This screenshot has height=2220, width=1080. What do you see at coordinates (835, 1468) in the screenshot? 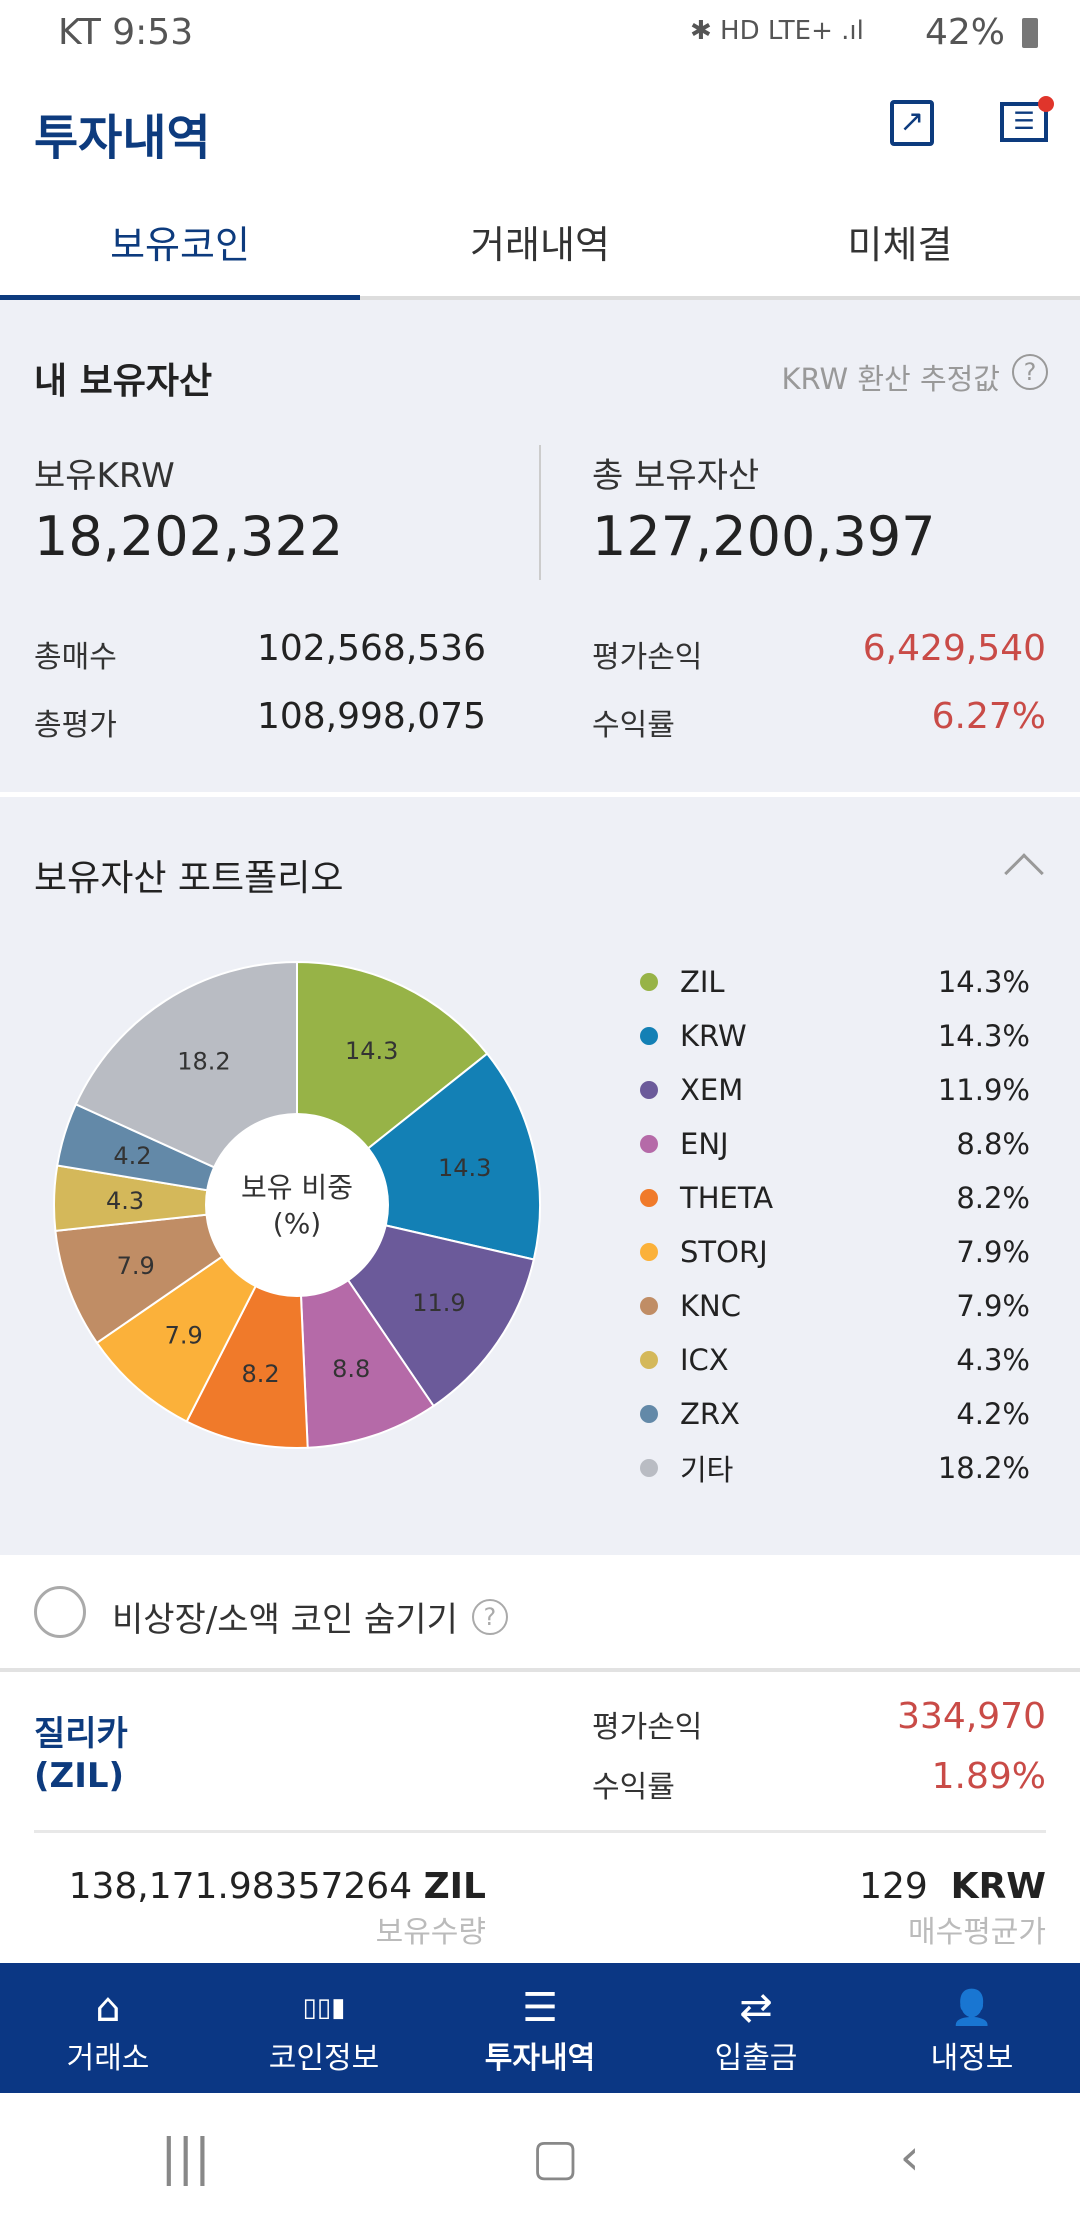
I see `legend-item: 기타 18.2%` at bounding box center [835, 1468].